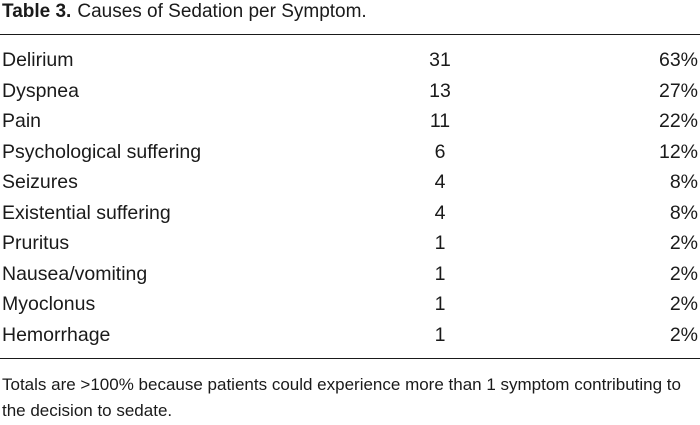 The width and height of the screenshot is (700, 425). I want to click on symptom-cell: Delirium, so click(38, 60).